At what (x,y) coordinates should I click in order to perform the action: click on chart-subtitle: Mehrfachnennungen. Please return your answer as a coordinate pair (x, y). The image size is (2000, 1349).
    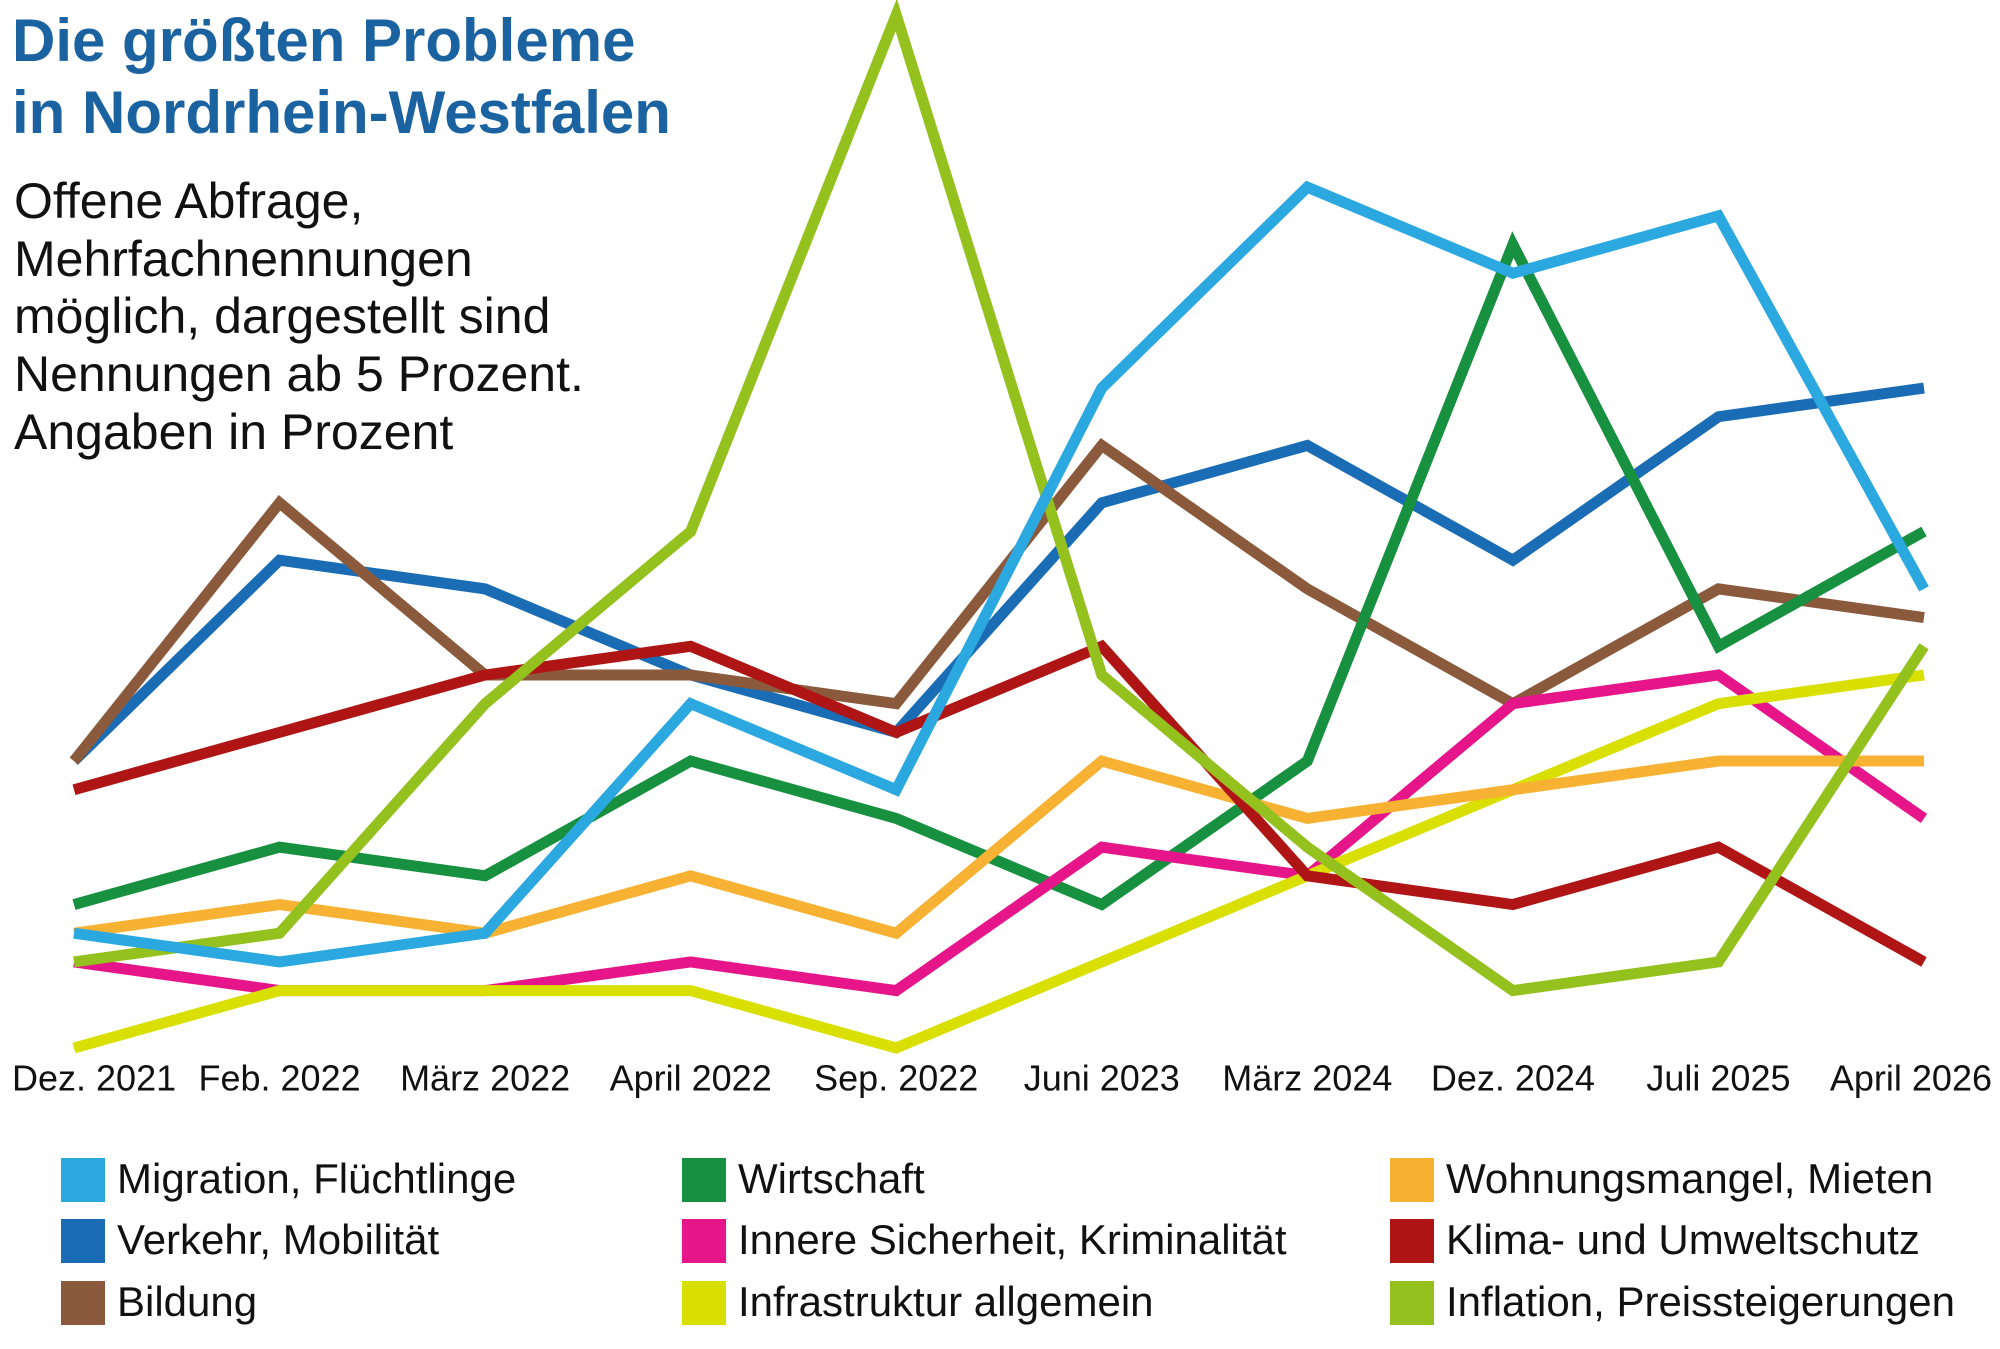
    Looking at the image, I should click on (243, 259).